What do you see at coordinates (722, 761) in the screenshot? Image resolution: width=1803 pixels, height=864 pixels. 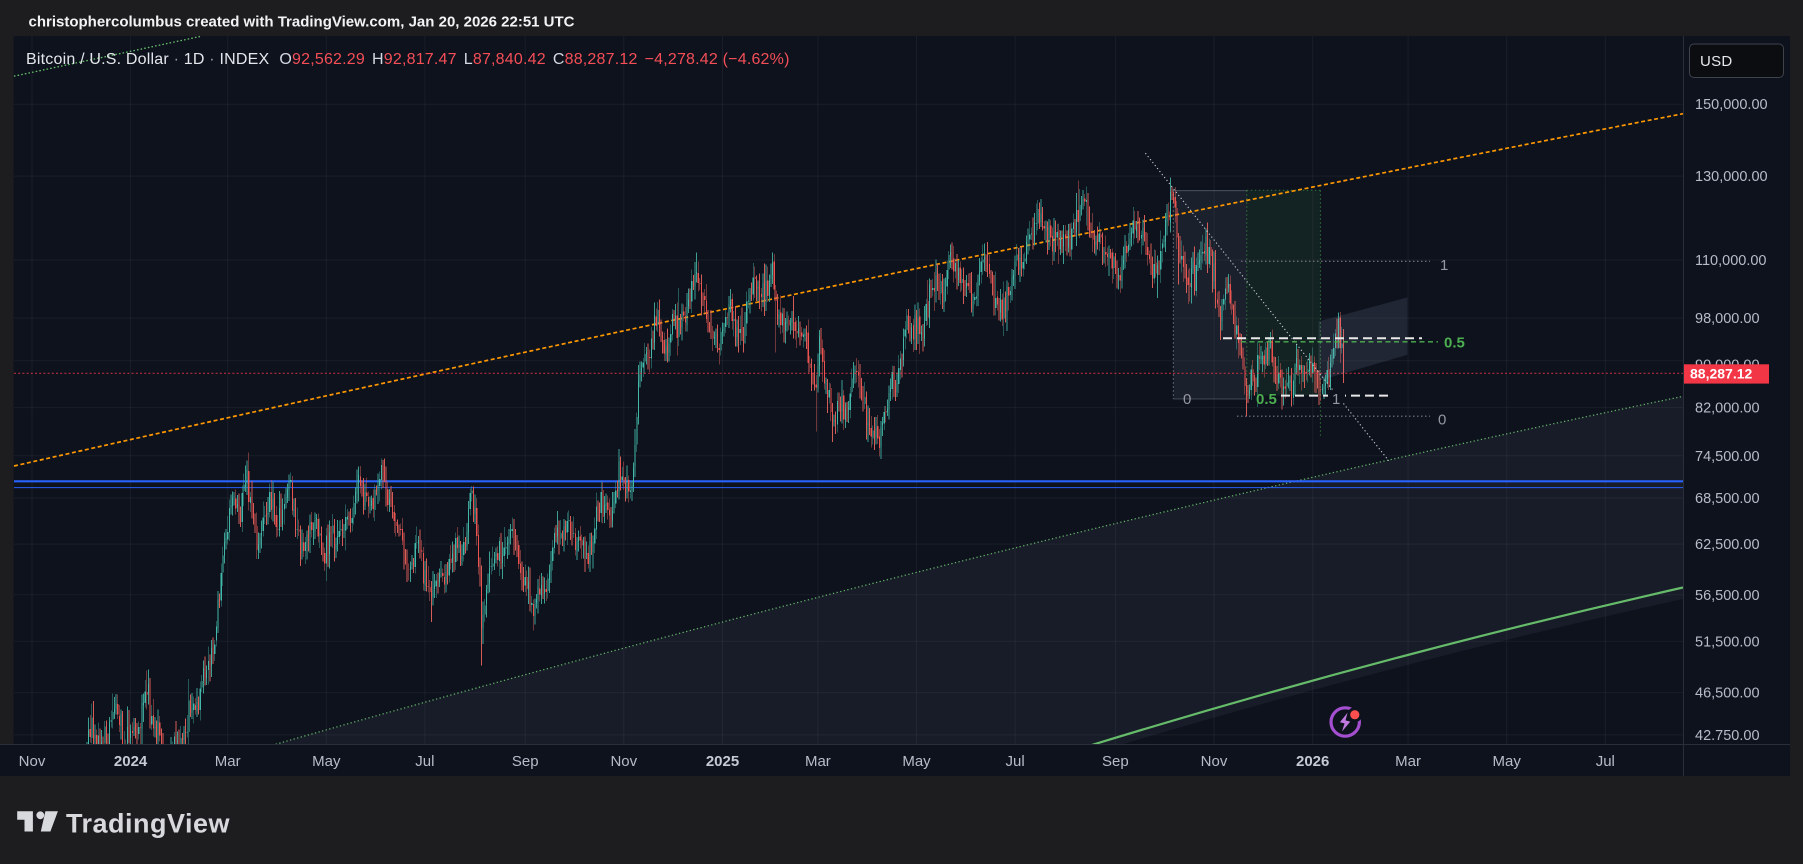 I see `svg-text: 2025` at bounding box center [722, 761].